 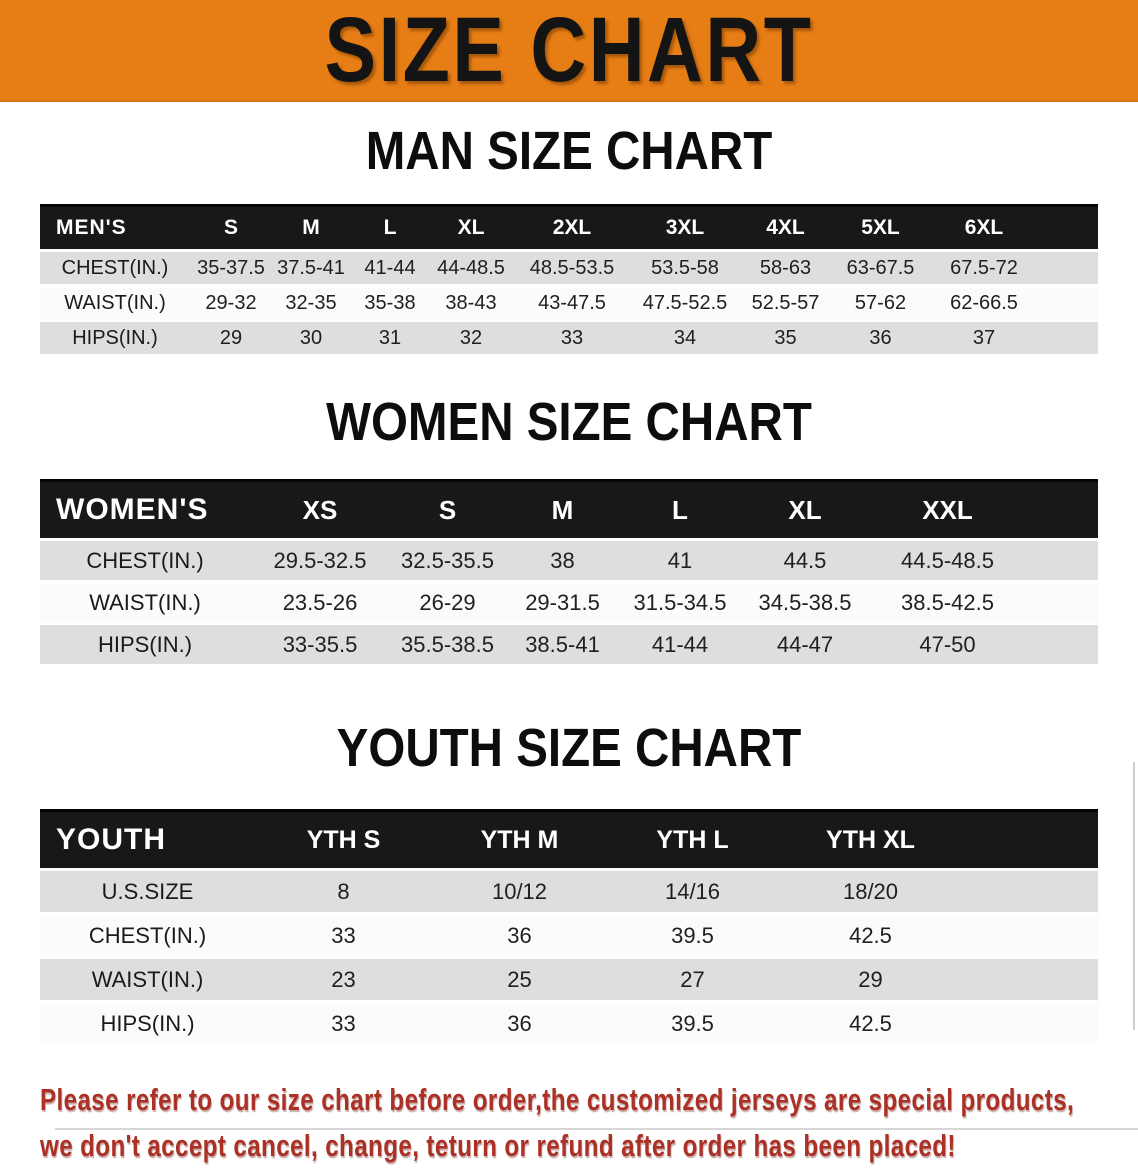 I want to click on row-label: HIPS(IN.), so click(x=145, y=646).